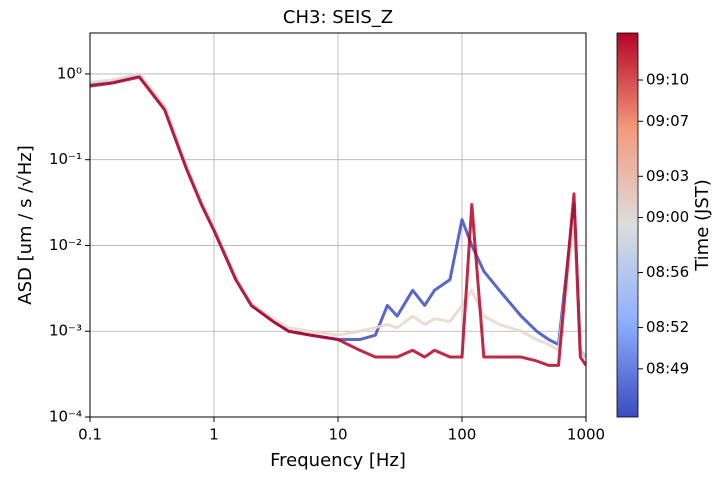 This screenshot has width=724, height=479. I want to click on x-tick-label: 1, so click(214, 435).